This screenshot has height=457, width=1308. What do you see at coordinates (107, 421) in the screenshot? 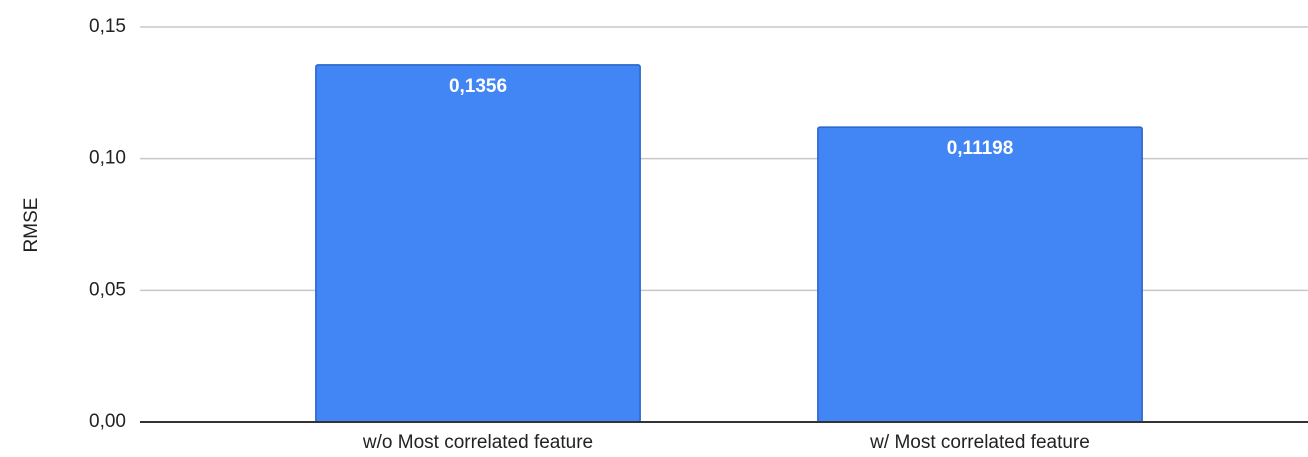
I see `y-tick-label: 0,00` at bounding box center [107, 421].